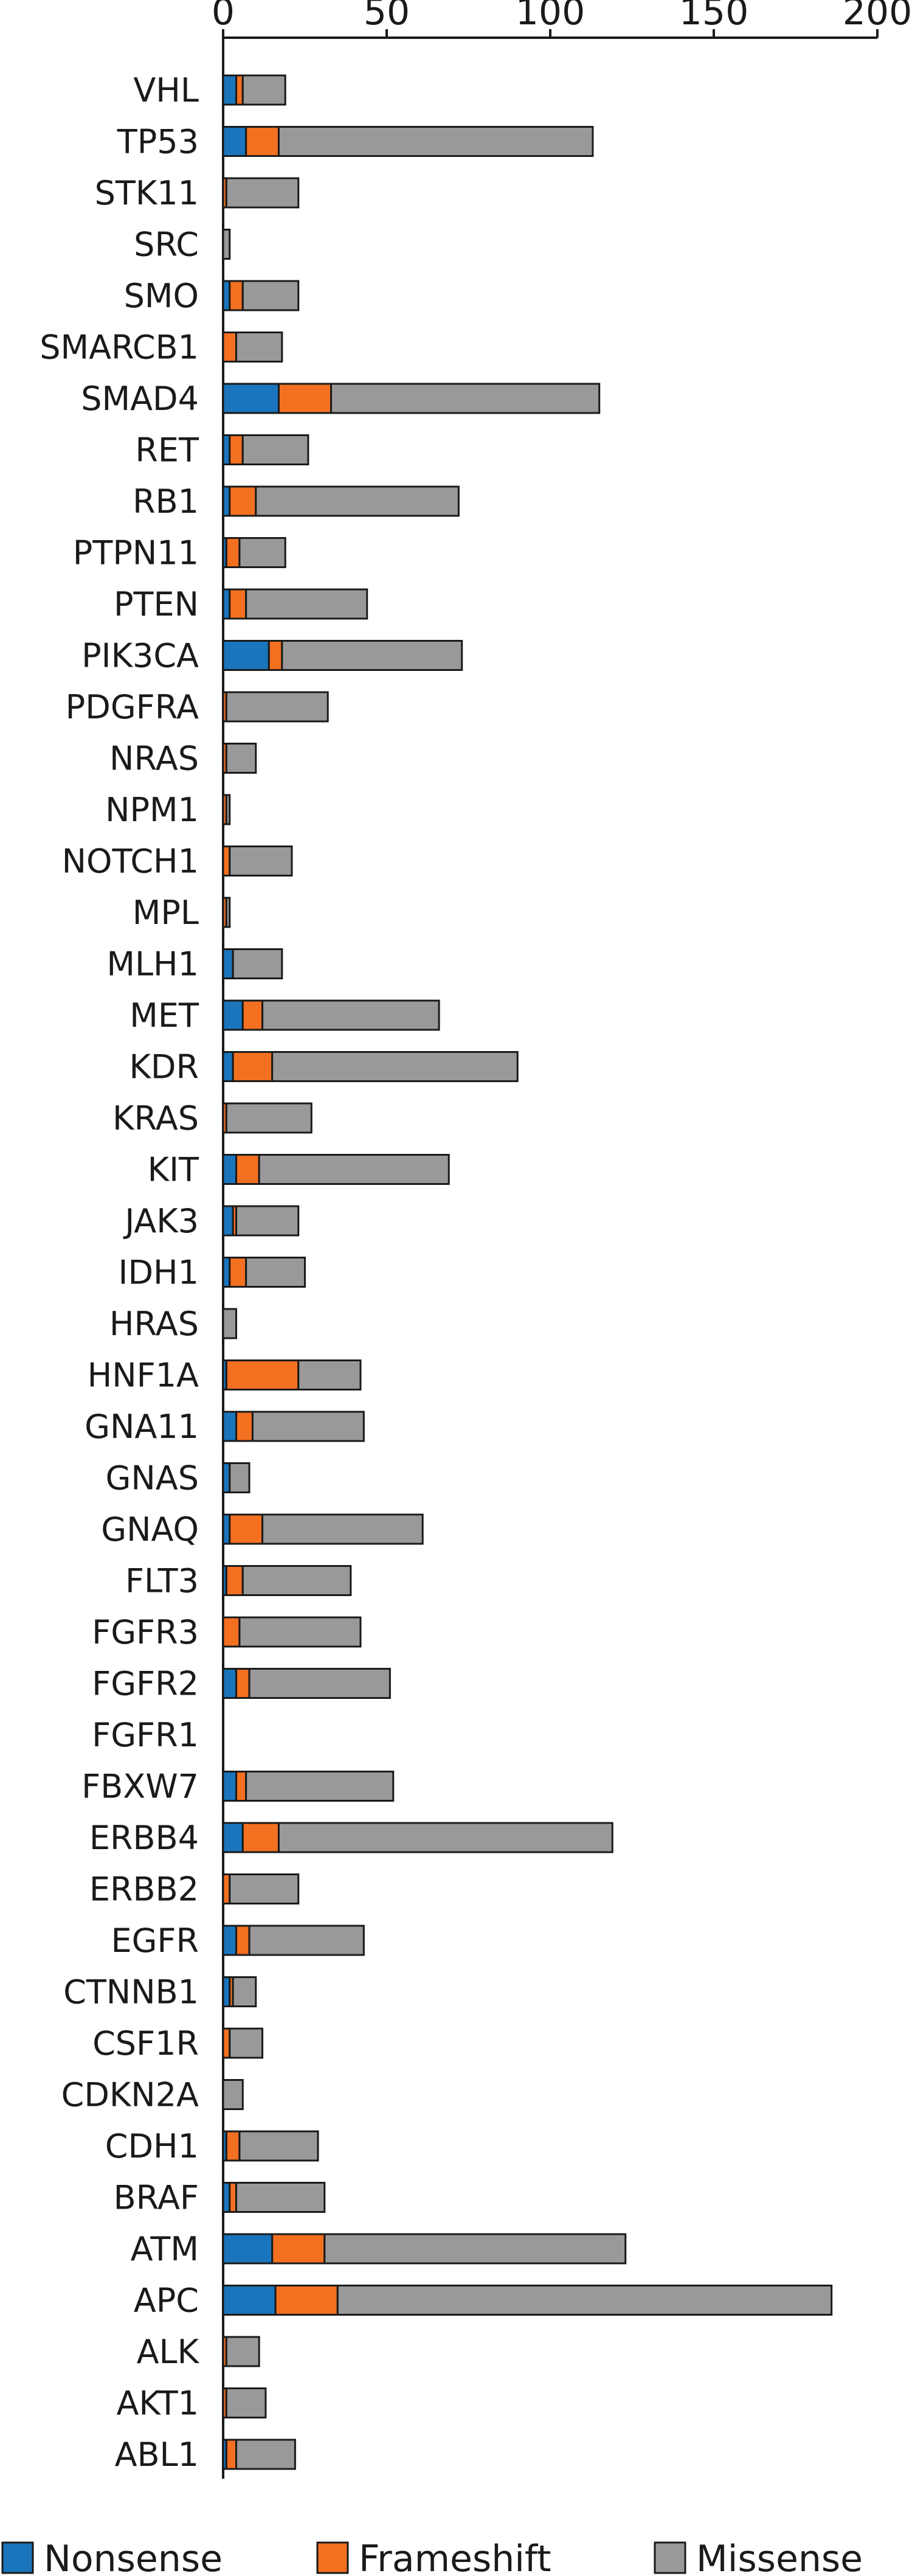  What do you see at coordinates (714, 16) in the screenshot?
I see `x-tick-label: 150` at bounding box center [714, 16].